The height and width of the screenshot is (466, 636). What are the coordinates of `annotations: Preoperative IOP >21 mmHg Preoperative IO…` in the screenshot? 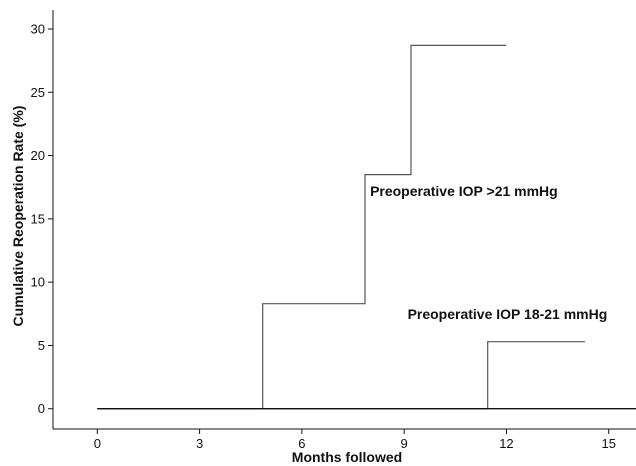 It's located at (488, 252).